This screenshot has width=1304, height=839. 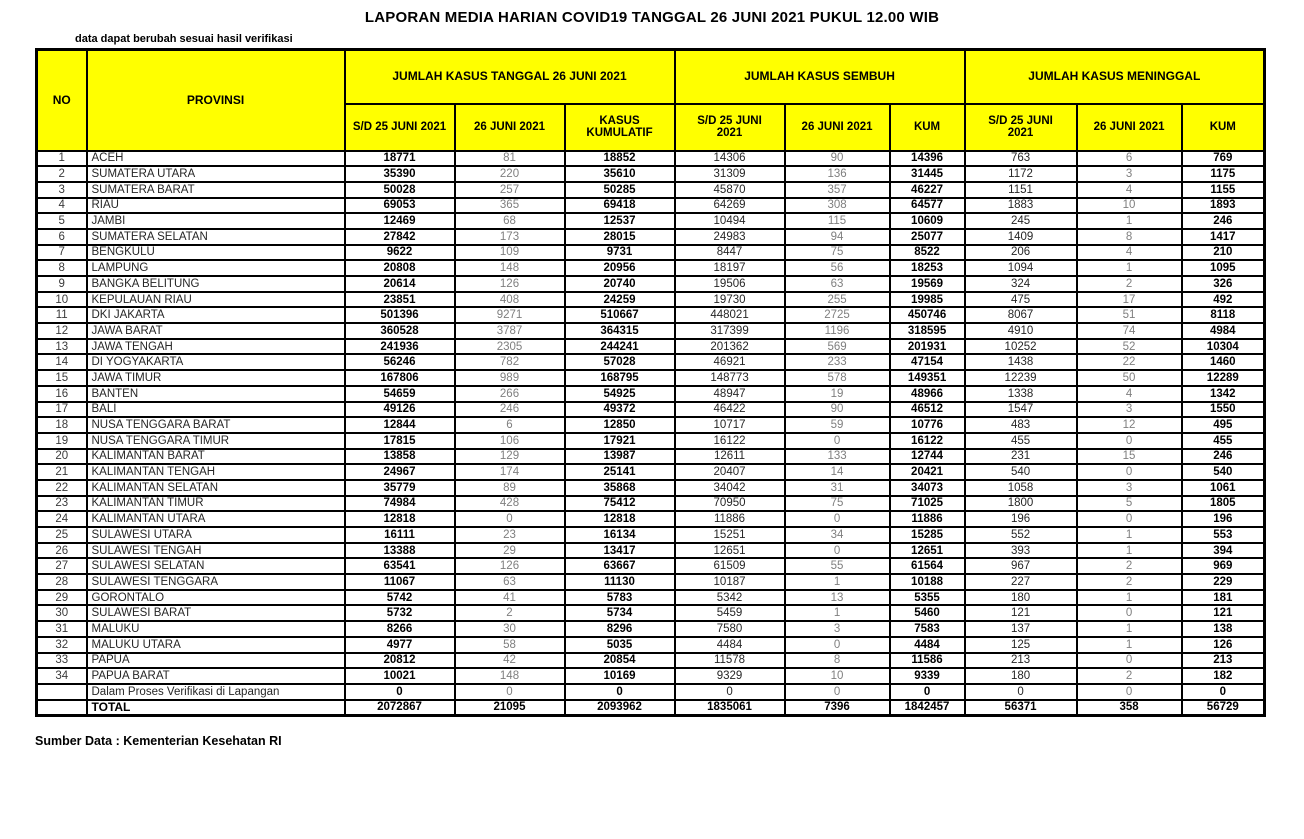 I want to click on cell-value: 10304, so click(x=1223, y=346).